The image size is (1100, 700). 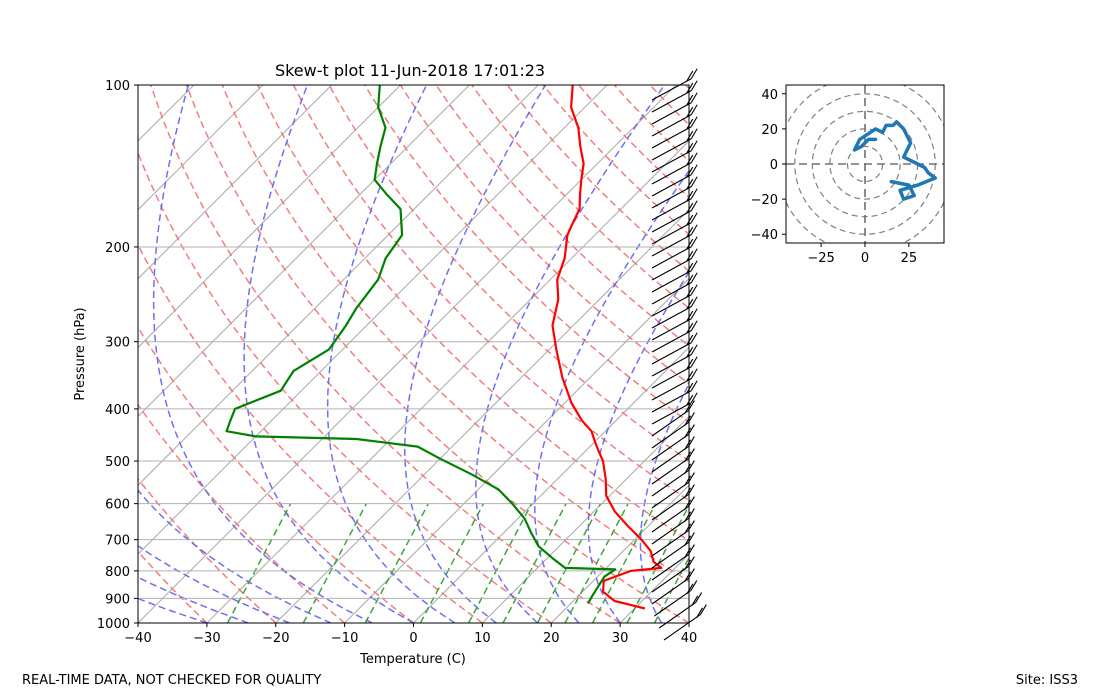 I want to click on y-tick-label: 400, so click(x=117, y=410).